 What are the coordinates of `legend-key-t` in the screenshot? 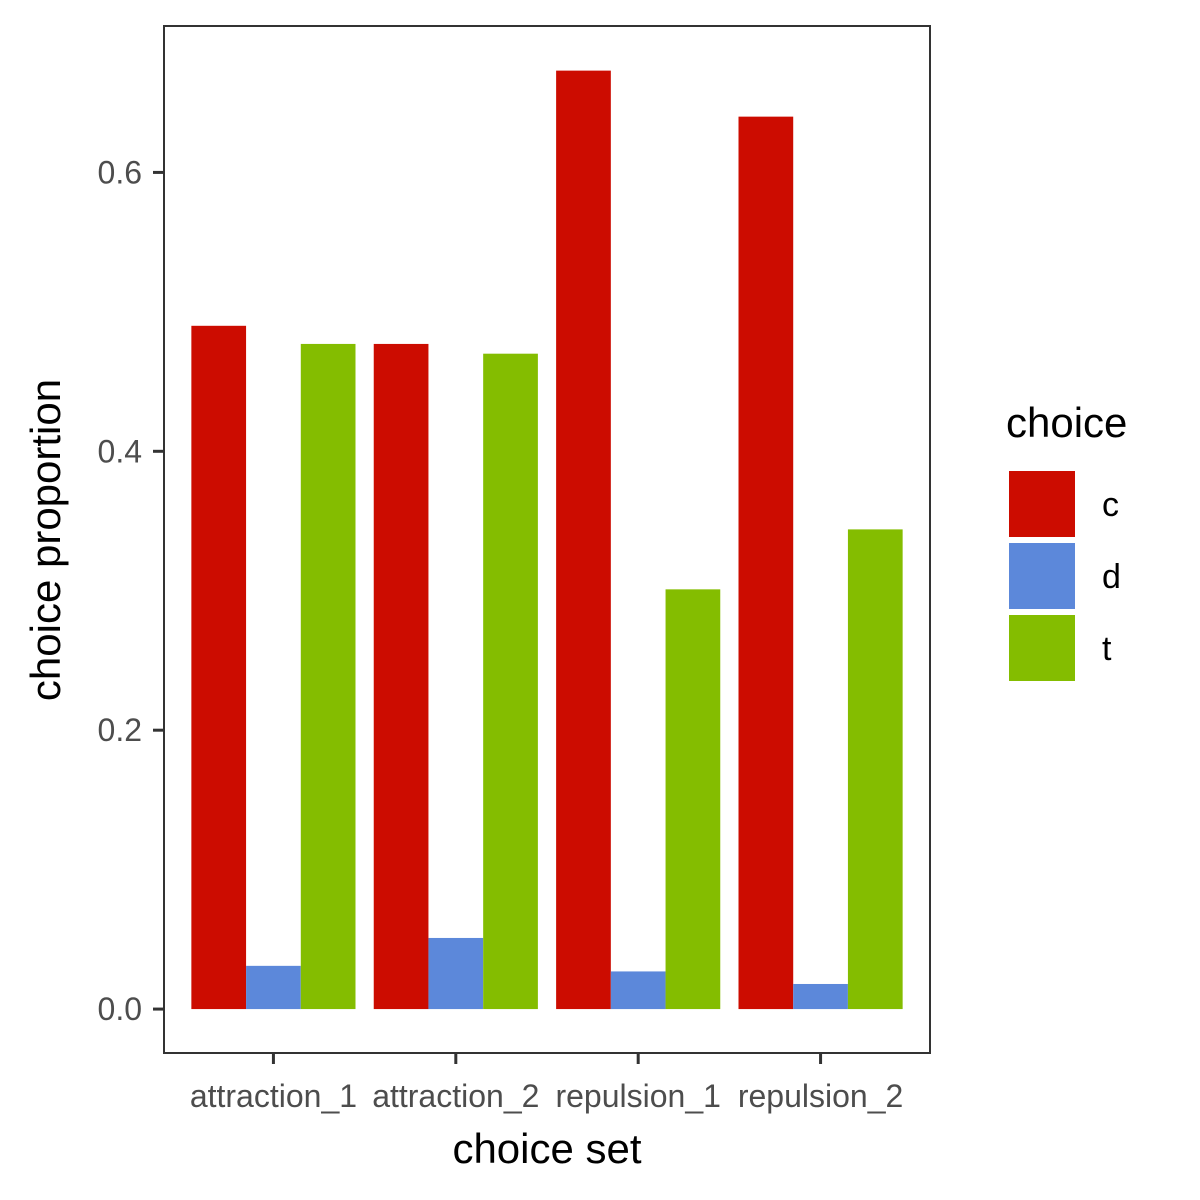 It's located at (1042, 648).